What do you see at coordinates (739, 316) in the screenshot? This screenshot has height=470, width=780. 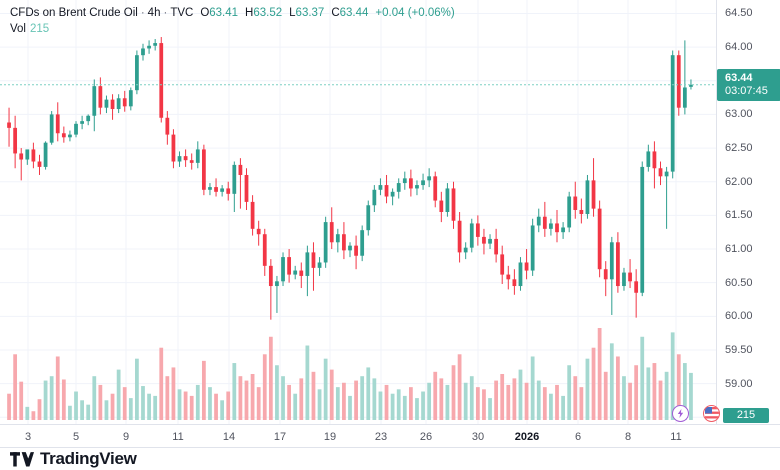 I see `price-tick: 60.00` at bounding box center [739, 316].